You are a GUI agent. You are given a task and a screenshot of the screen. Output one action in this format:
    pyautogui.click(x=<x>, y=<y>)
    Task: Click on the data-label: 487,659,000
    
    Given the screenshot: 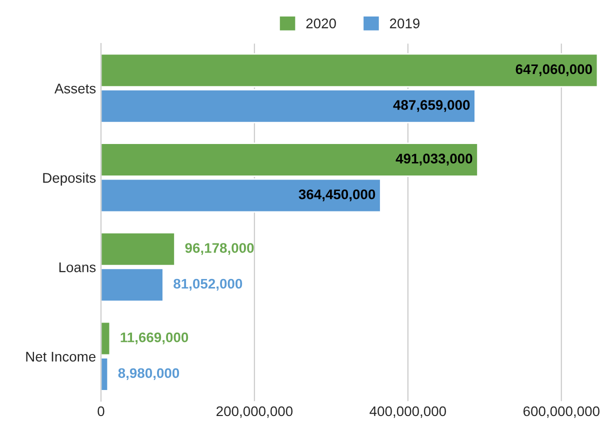 What is the action you would take?
    pyautogui.click(x=431, y=106)
    